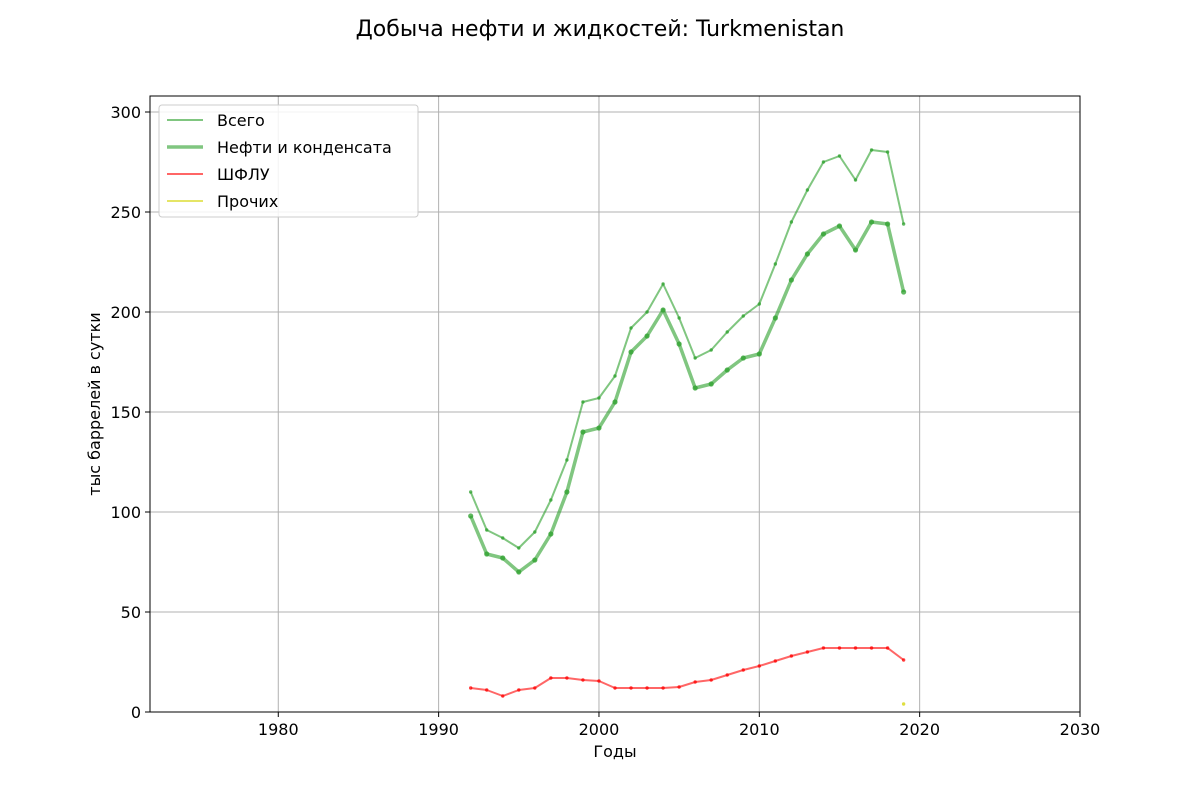  I want to click on x-axis-label: Годы, so click(614, 751).